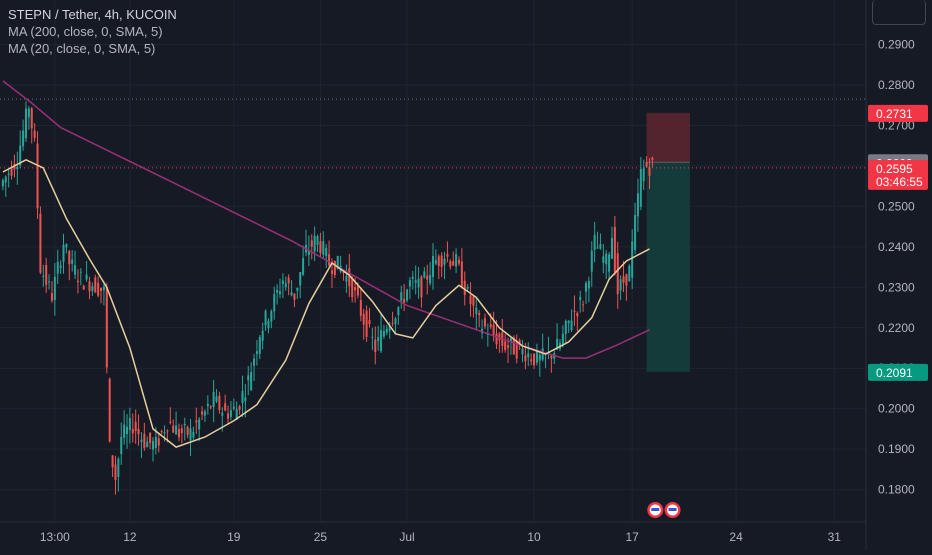 Image resolution: width=932 pixels, height=555 pixels. What do you see at coordinates (835, 537) in the screenshot?
I see `time-tick-label: 31` at bounding box center [835, 537].